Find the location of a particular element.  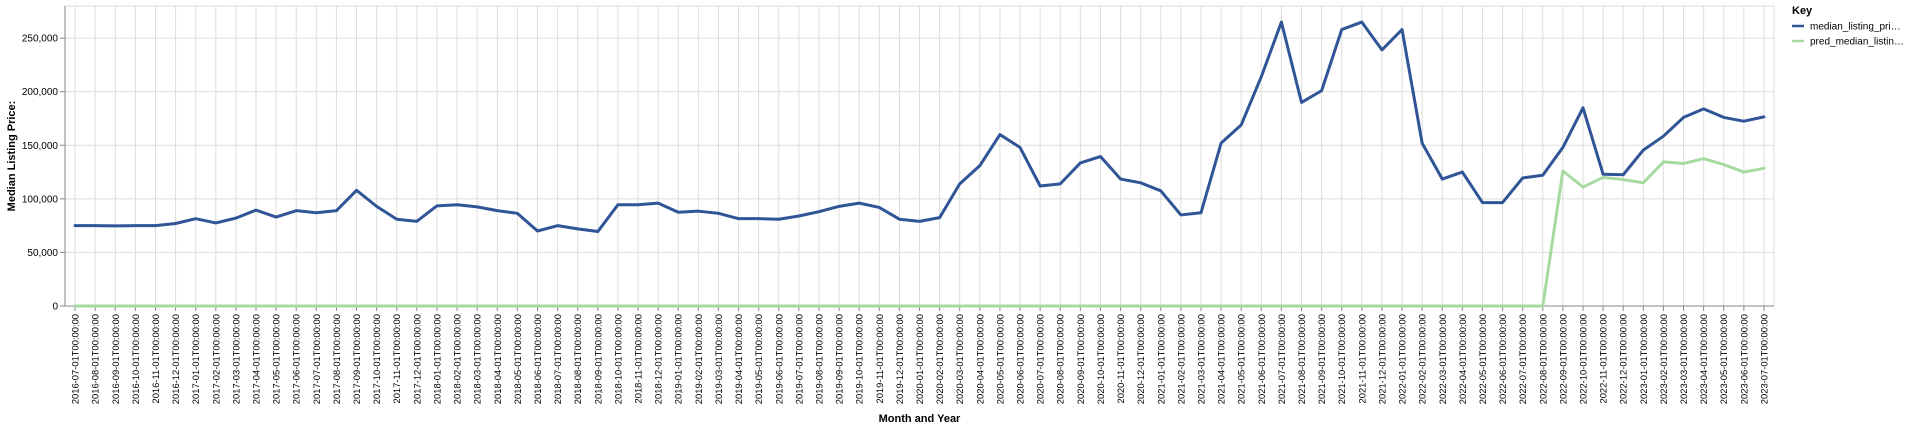

x-tick-label: 2022-02-01T00:00:00 is located at coordinates (1422, 359).